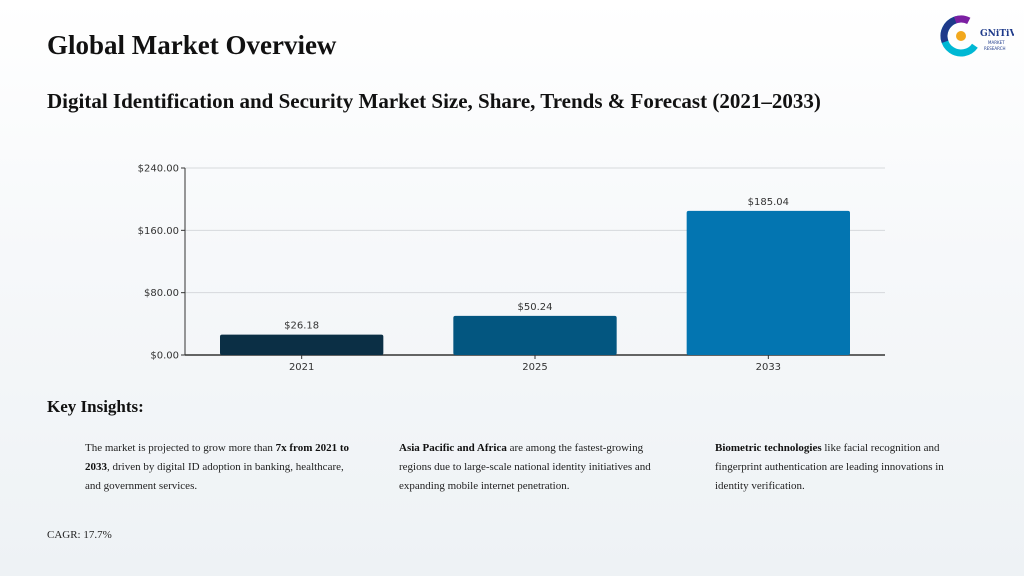  I want to click on x-tick-label-2025: 2025, so click(534, 367).